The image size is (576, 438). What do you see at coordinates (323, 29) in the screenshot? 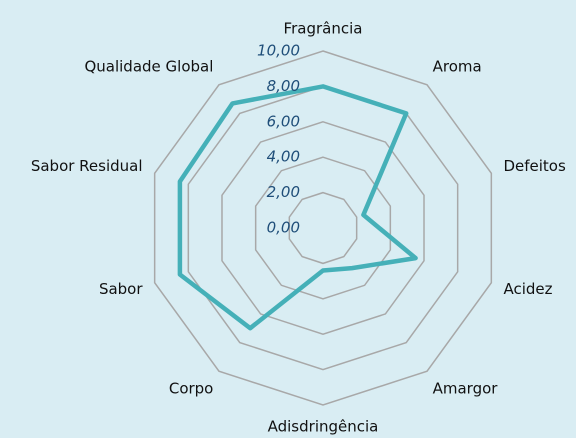
I see `axis-label: Fragrância` at bounding box center [323, 29].